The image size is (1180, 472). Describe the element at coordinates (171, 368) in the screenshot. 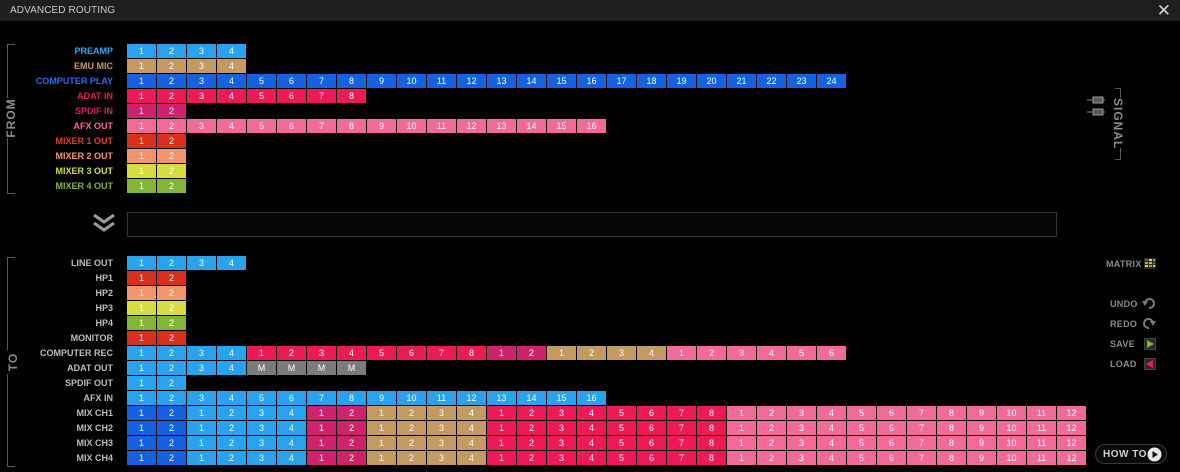

I see `adat-out-channel: 2` at that location.